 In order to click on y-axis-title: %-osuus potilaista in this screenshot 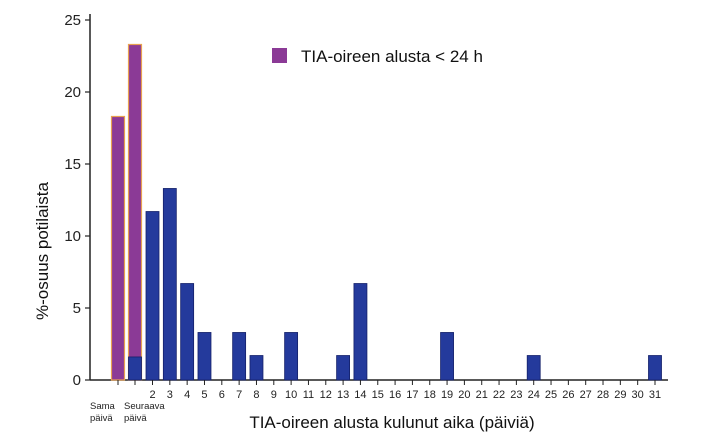, I will do `click(42, 250)`.